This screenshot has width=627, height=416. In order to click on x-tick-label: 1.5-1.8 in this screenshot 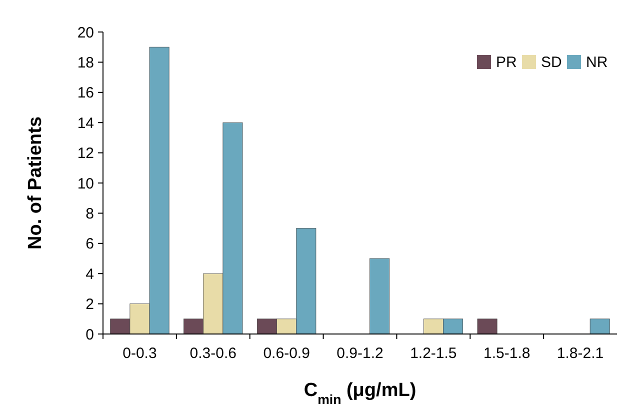, I will do `click(507, 353)`.